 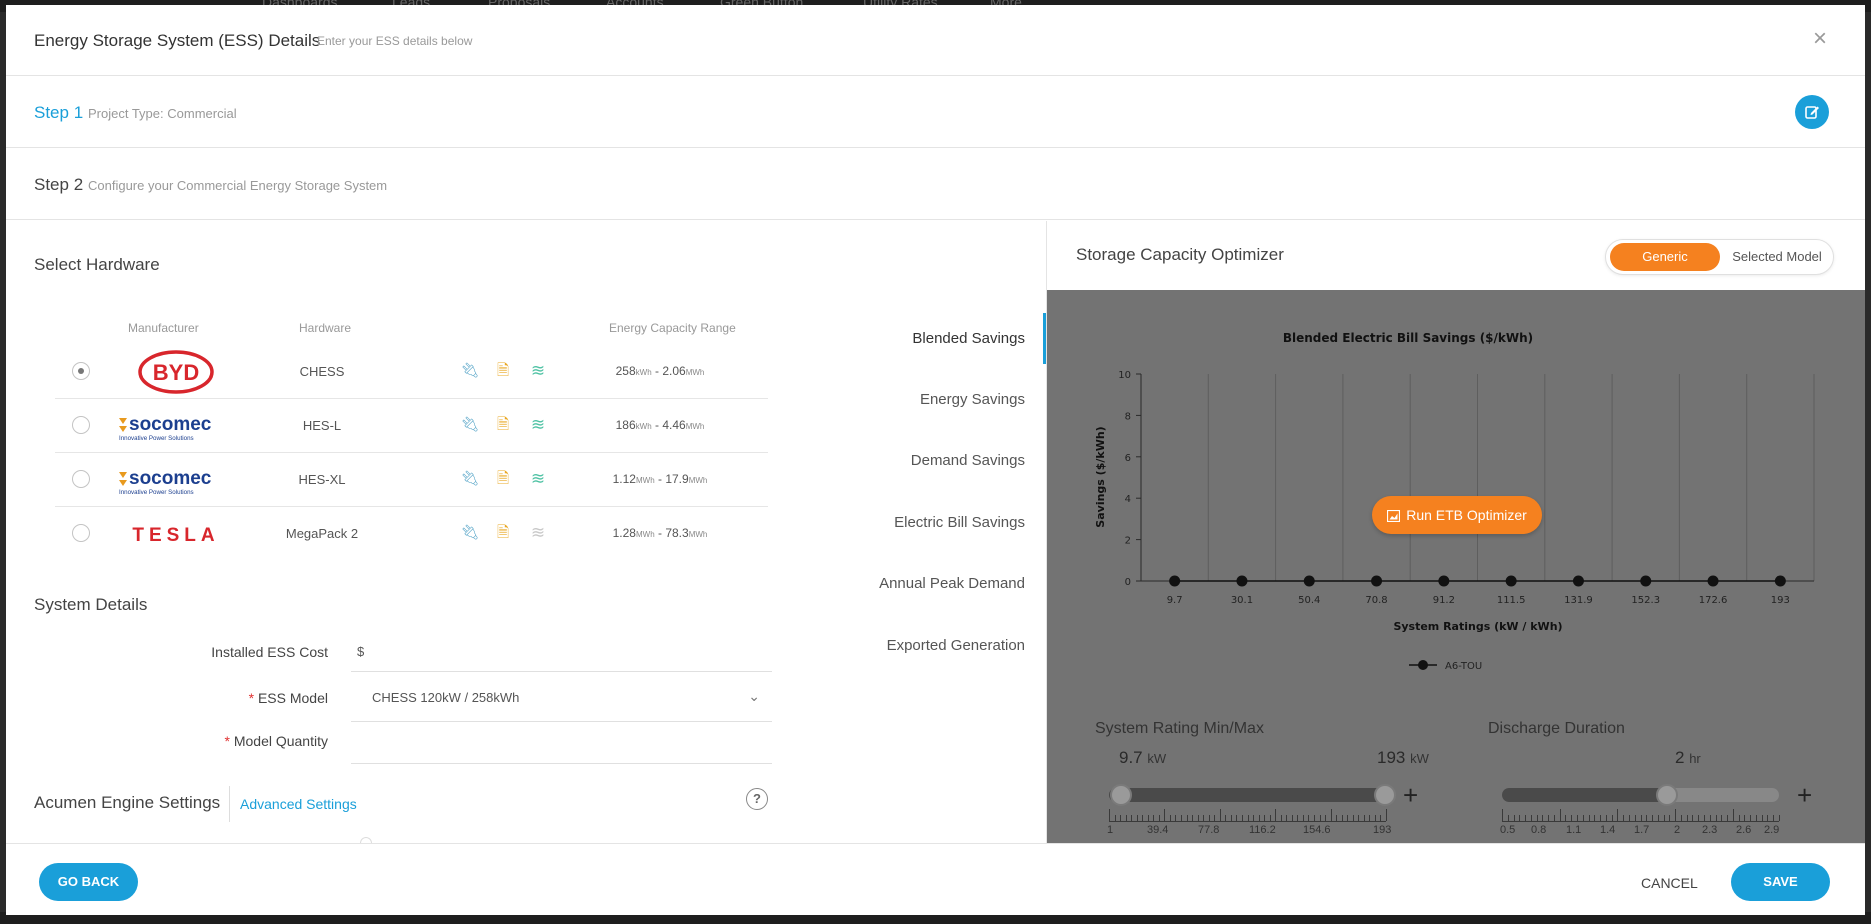 What do you see at coordinates (959, 522) in the screenshot?
I see `tab-electric-bill-savings: Electric Bill Savings` at bounding box center [959, 522].